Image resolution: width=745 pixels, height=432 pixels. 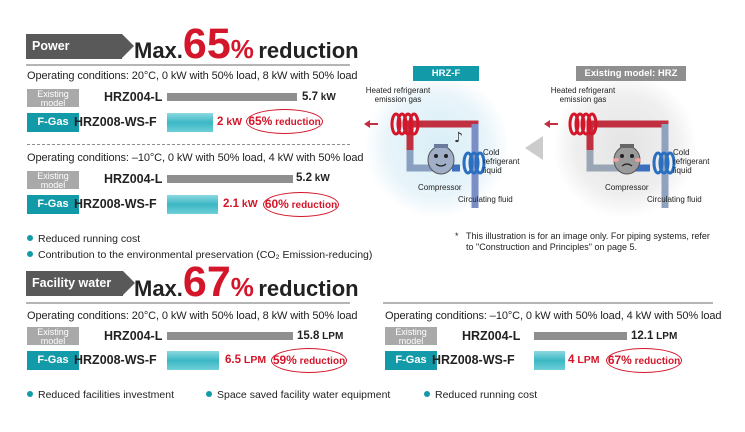 I want to click on power-case1-fgas-bar, so click(x=190, y=122).